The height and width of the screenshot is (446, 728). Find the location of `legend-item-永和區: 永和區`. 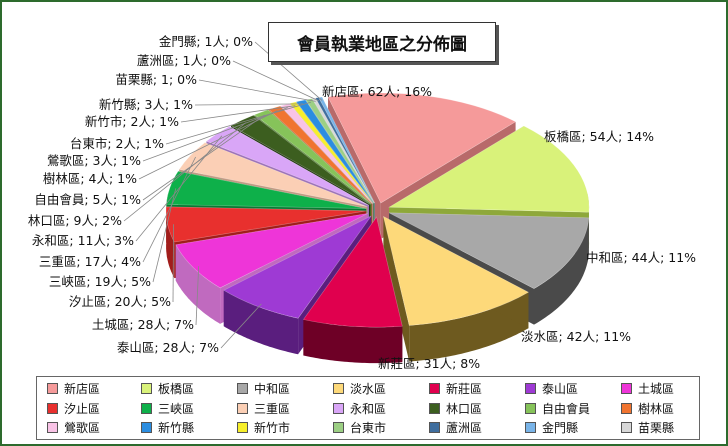

legend-item-永和區: 永和區 is located at coordinates (359, 408).